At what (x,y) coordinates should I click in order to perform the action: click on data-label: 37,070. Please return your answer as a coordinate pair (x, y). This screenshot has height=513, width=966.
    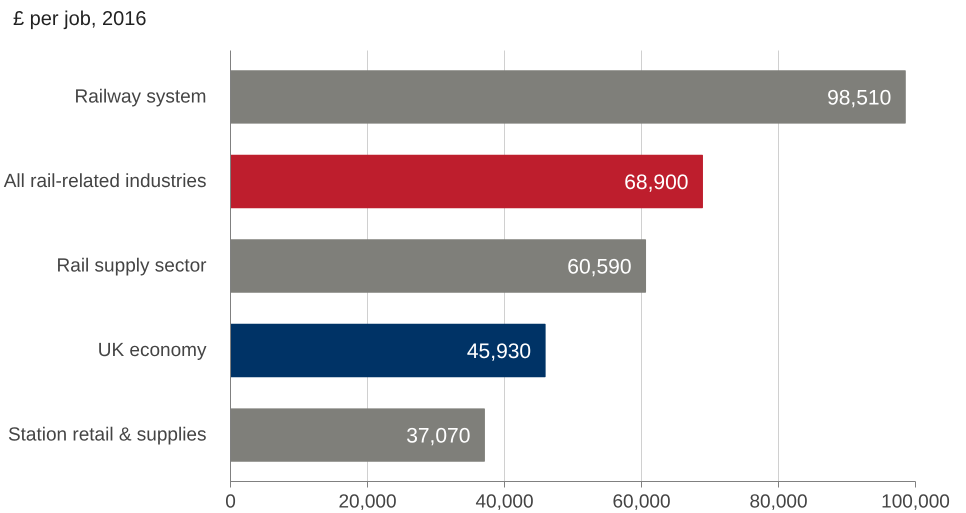
    Looking at the image, I should click on (438, 436).